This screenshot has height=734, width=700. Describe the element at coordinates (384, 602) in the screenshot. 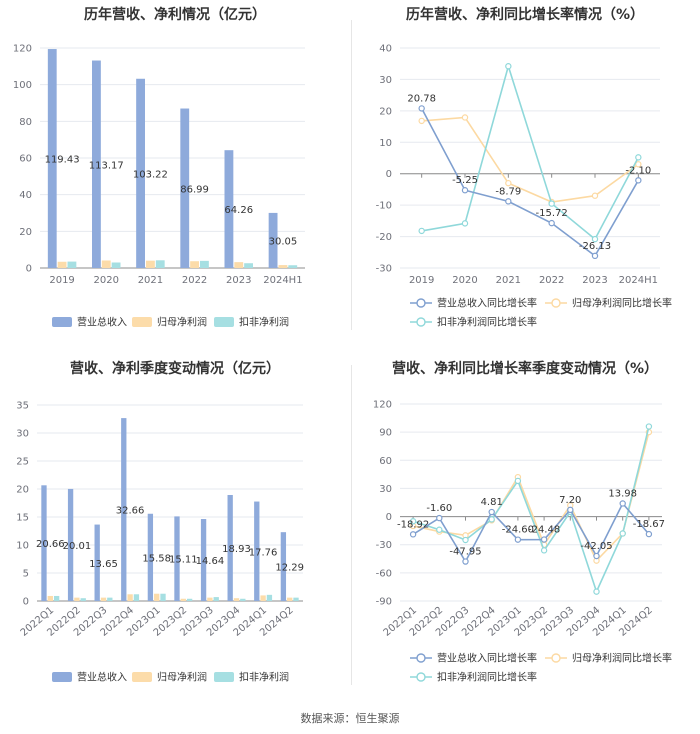

I see `y-tick-label: -90` at that location.